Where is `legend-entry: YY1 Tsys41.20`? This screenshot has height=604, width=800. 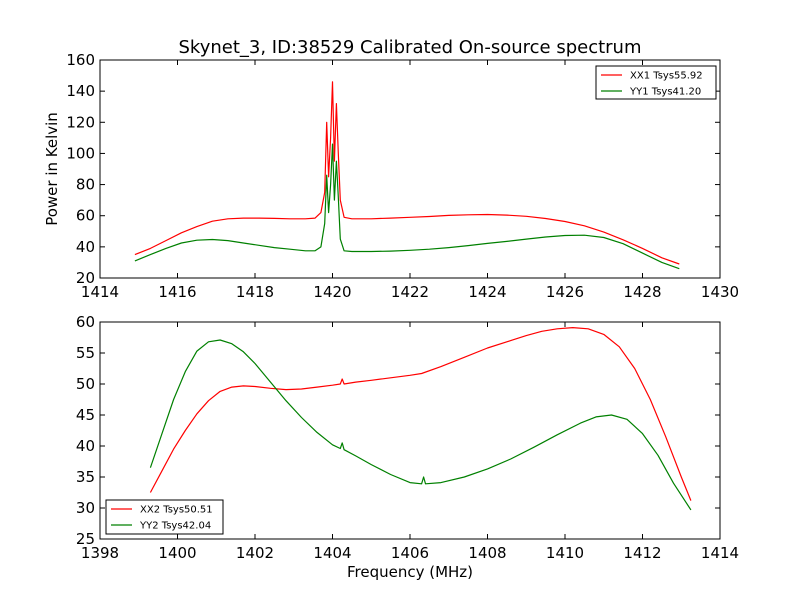
legend-entry: YY1 Tsys41.20 is located at coordinates (665, 92).